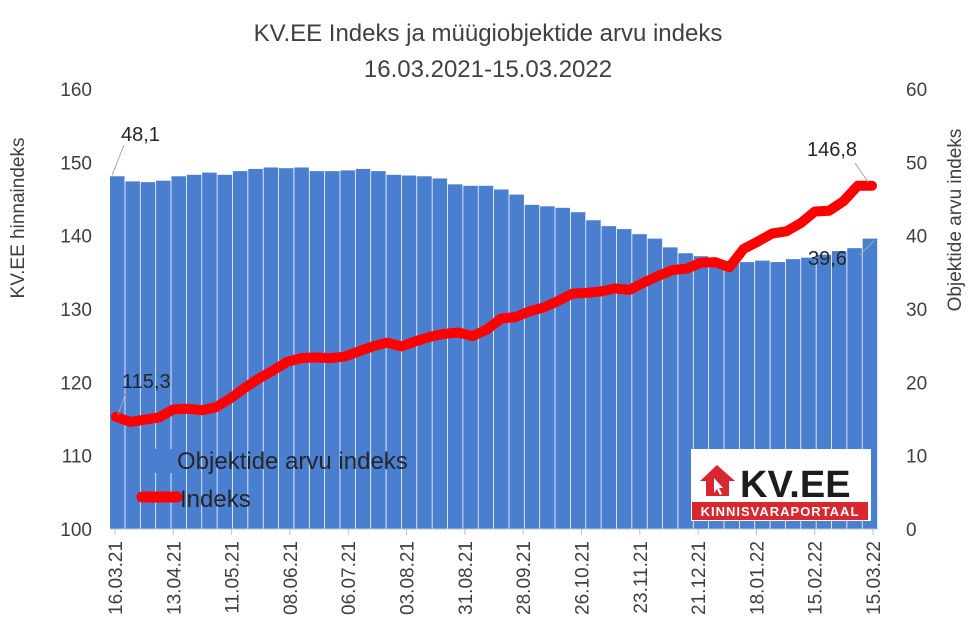 The height and width of the screenshot is (637, 976). I want to click on x-tick-label: 11.05.21, so click(233, 577).